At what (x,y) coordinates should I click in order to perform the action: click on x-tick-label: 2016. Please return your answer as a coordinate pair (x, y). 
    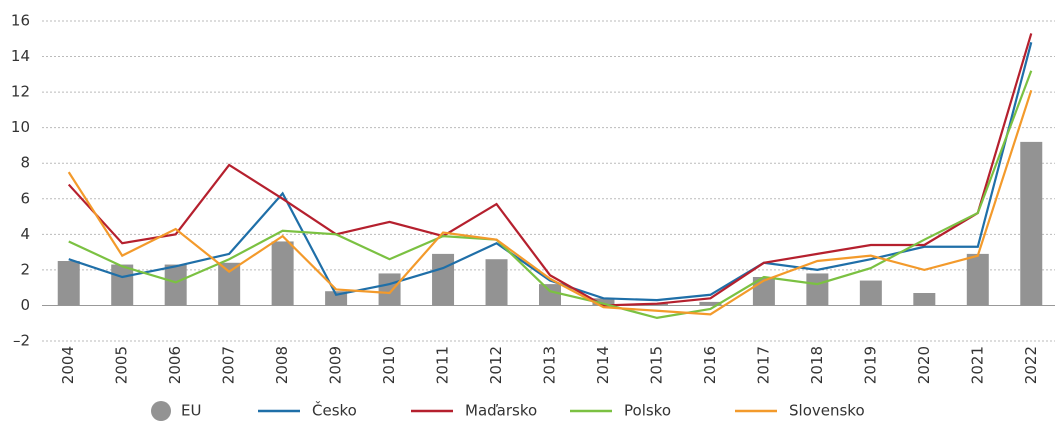
    Looking at the image, I should click on (710, 365).